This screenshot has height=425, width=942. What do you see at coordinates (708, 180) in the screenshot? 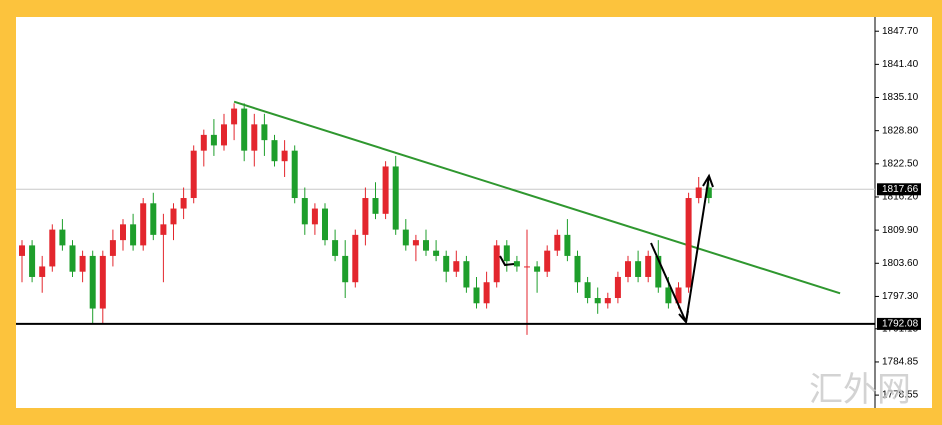
I see `arrow-head` at bounding box center [708, 180].